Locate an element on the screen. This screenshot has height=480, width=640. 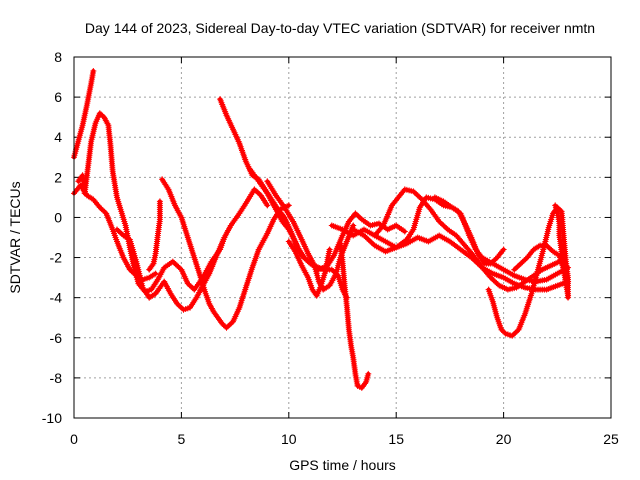
y-tick-label: 2 is located at coordinates (58, 177).